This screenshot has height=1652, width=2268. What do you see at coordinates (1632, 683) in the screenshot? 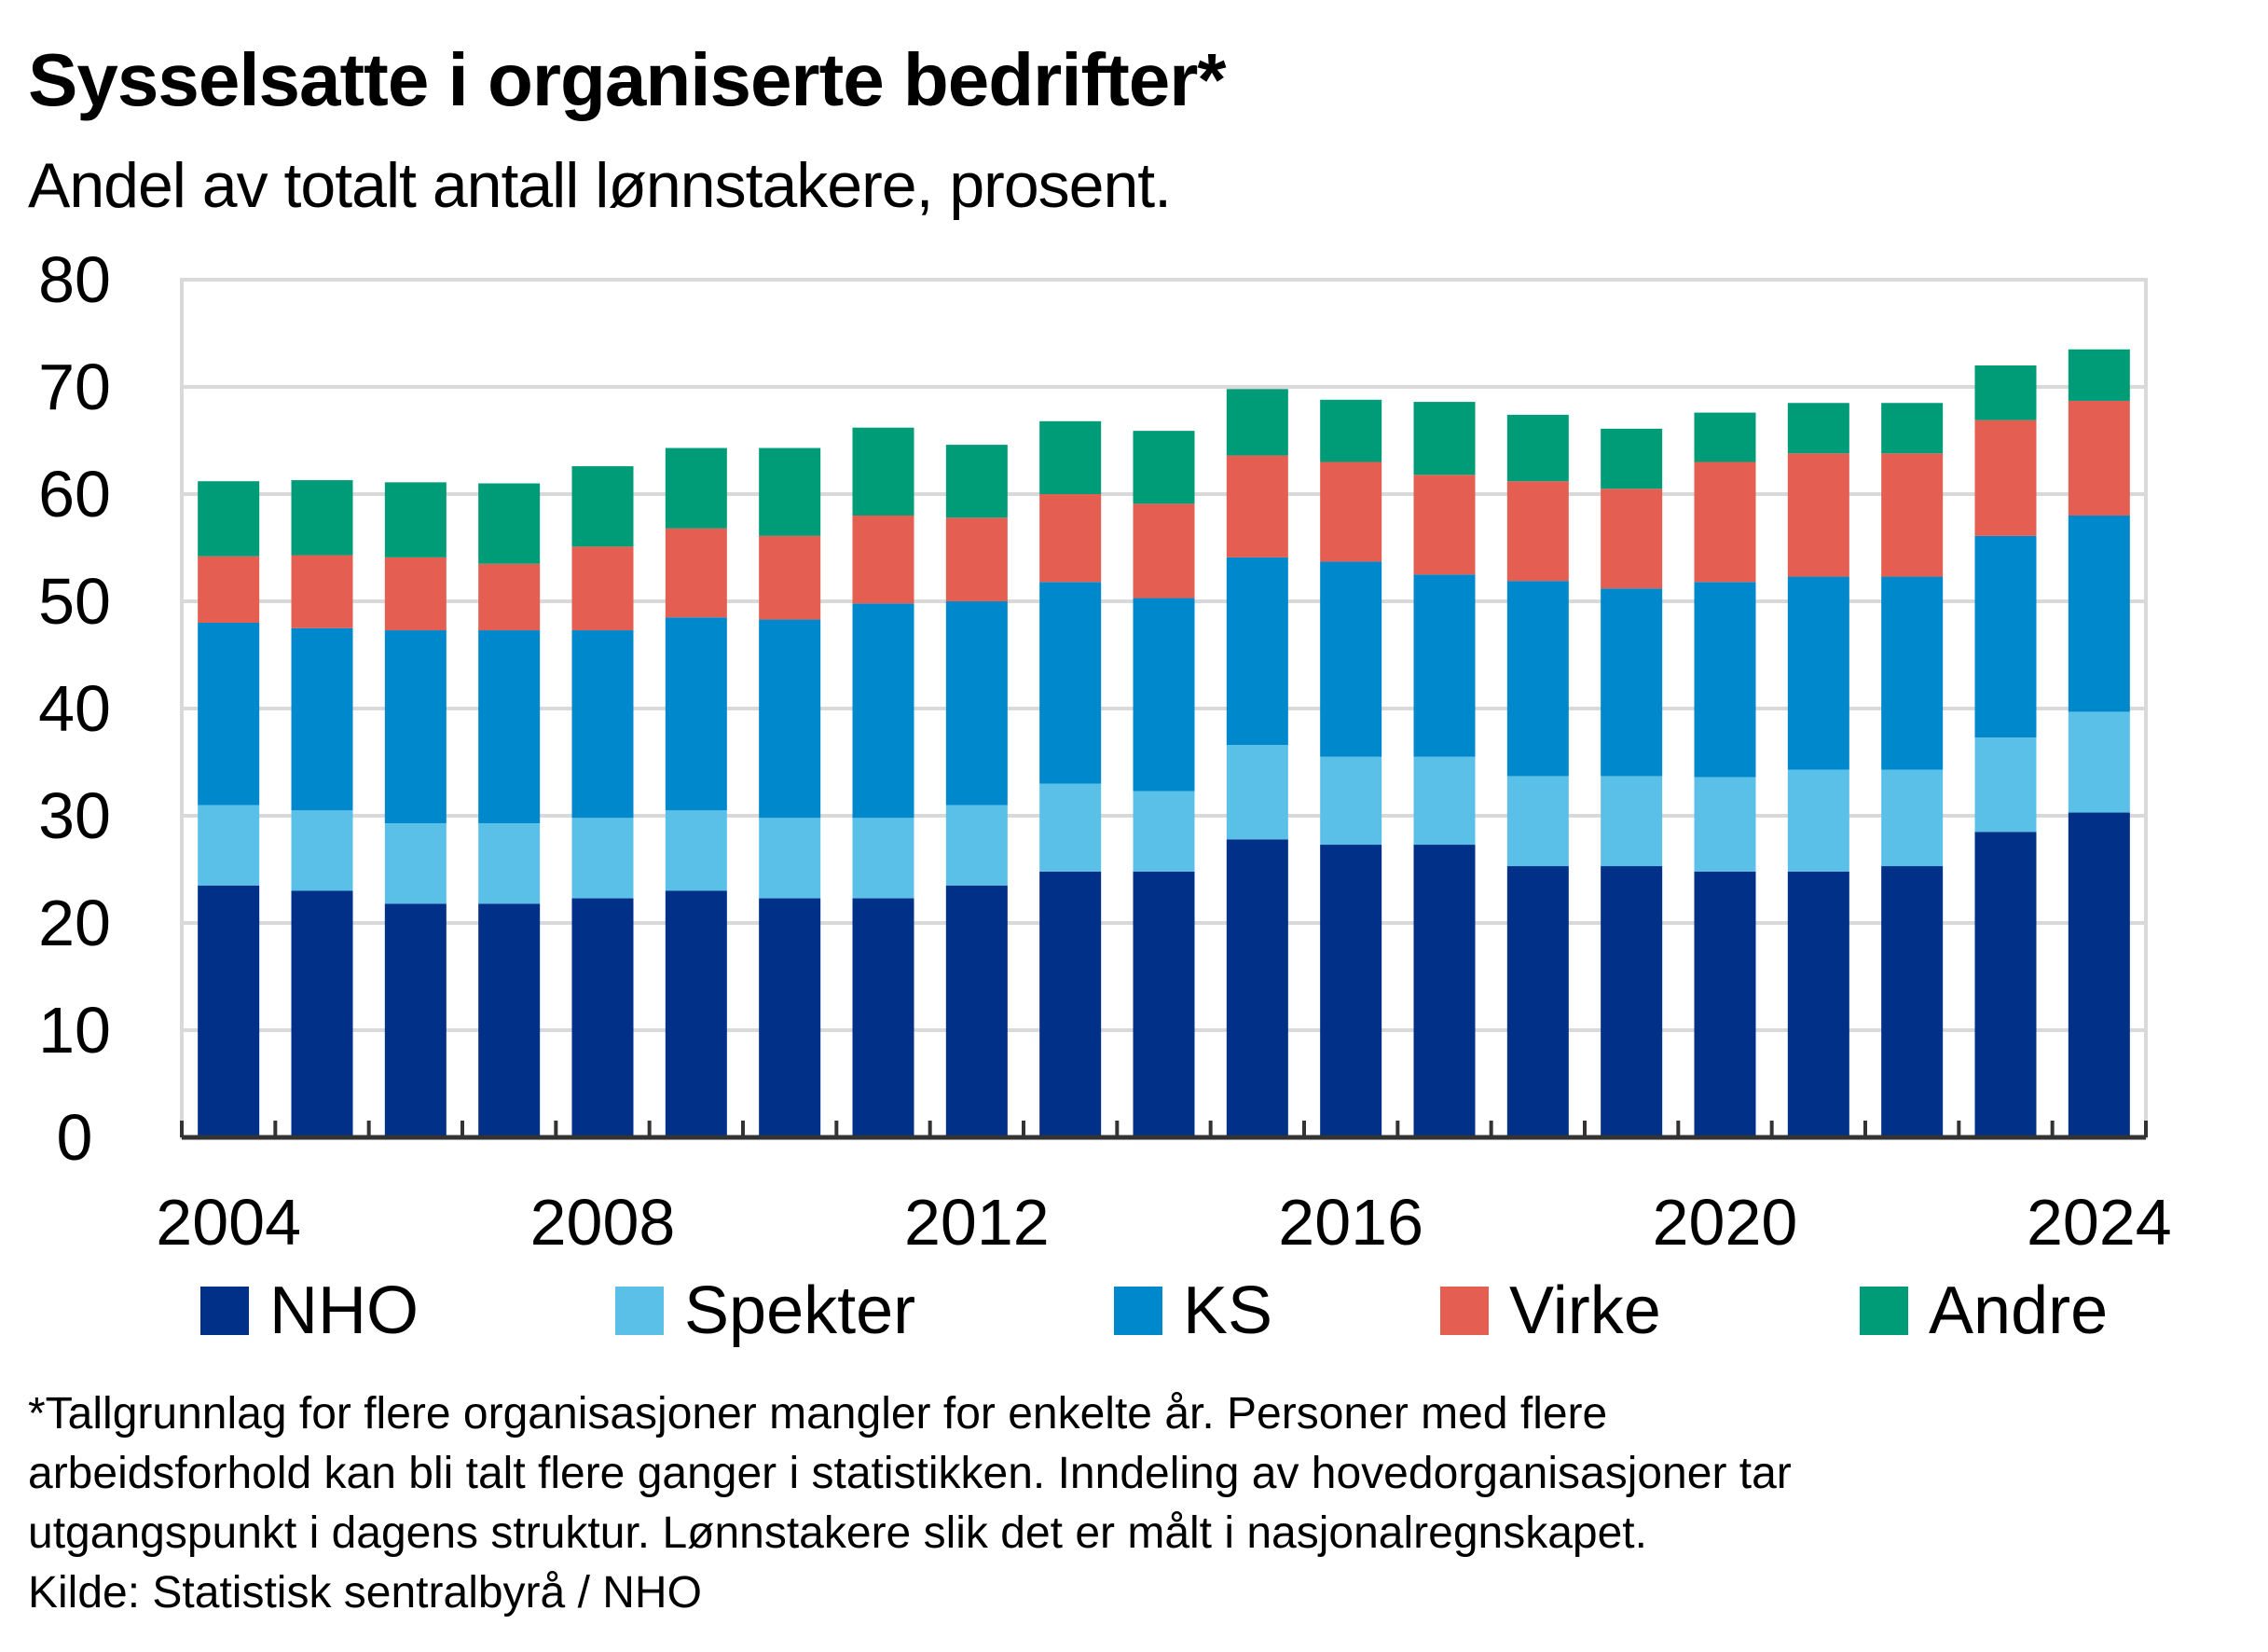
I see `bar-ks-2019` at bounding box center [1632, 683].